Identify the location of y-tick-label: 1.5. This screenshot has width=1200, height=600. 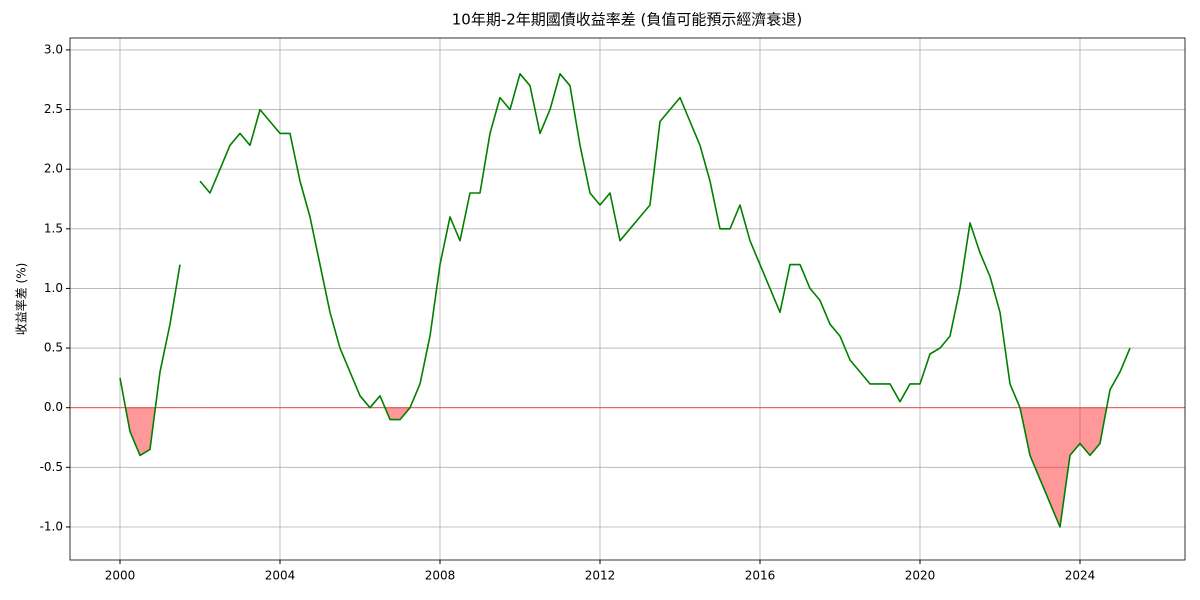
(53, 228).